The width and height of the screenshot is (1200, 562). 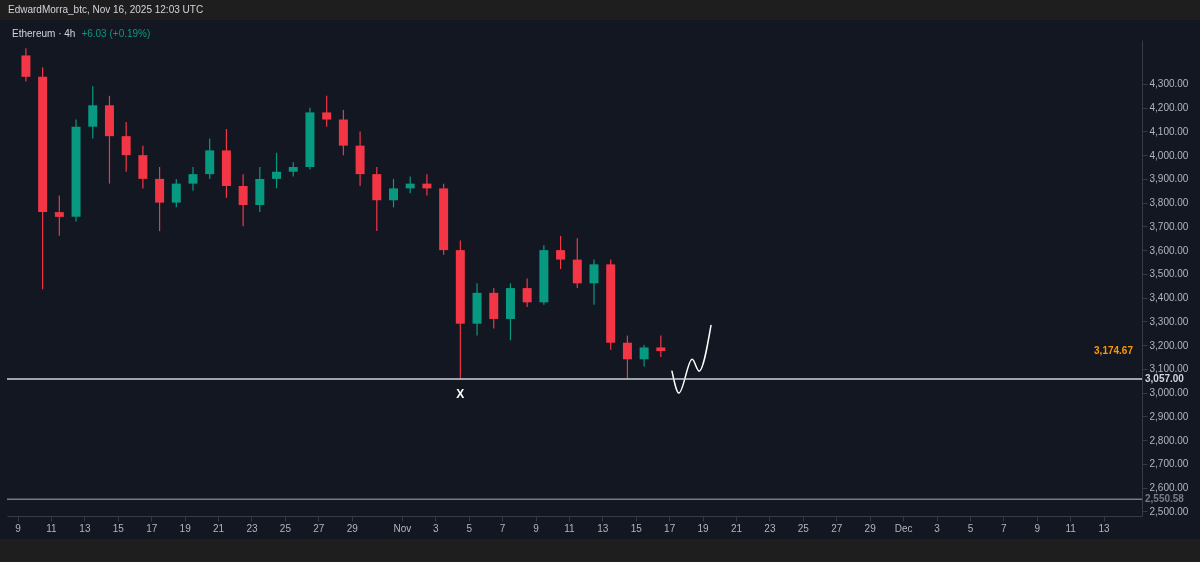 I want to click on y-tick-label: 4,200.00, so click(x=1169, y=108).